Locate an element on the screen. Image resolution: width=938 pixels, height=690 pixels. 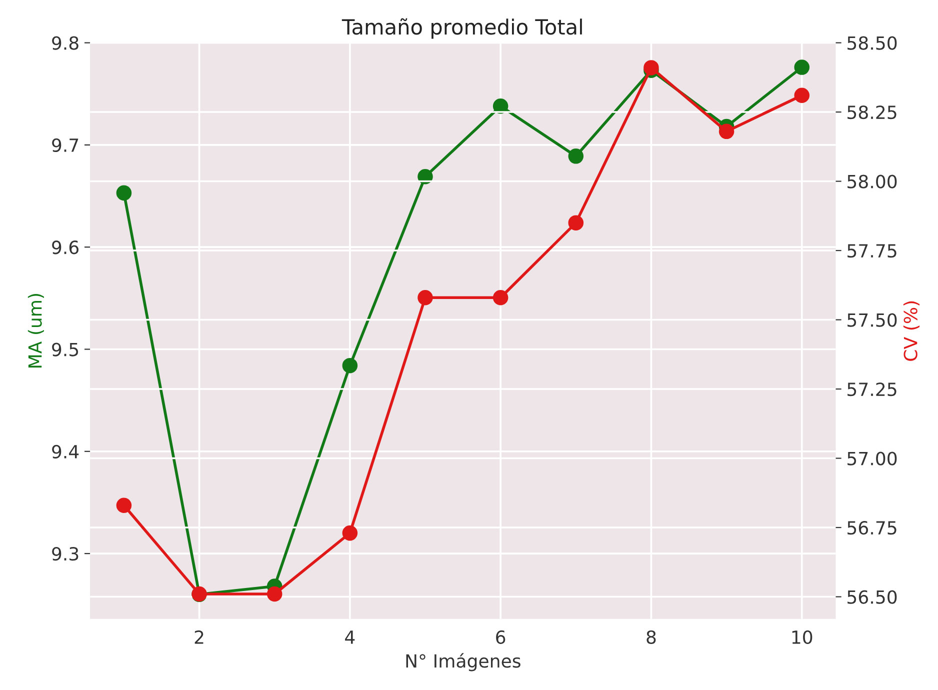
x-axis-title: N° Imágenes is located at coordinates (463, 662).